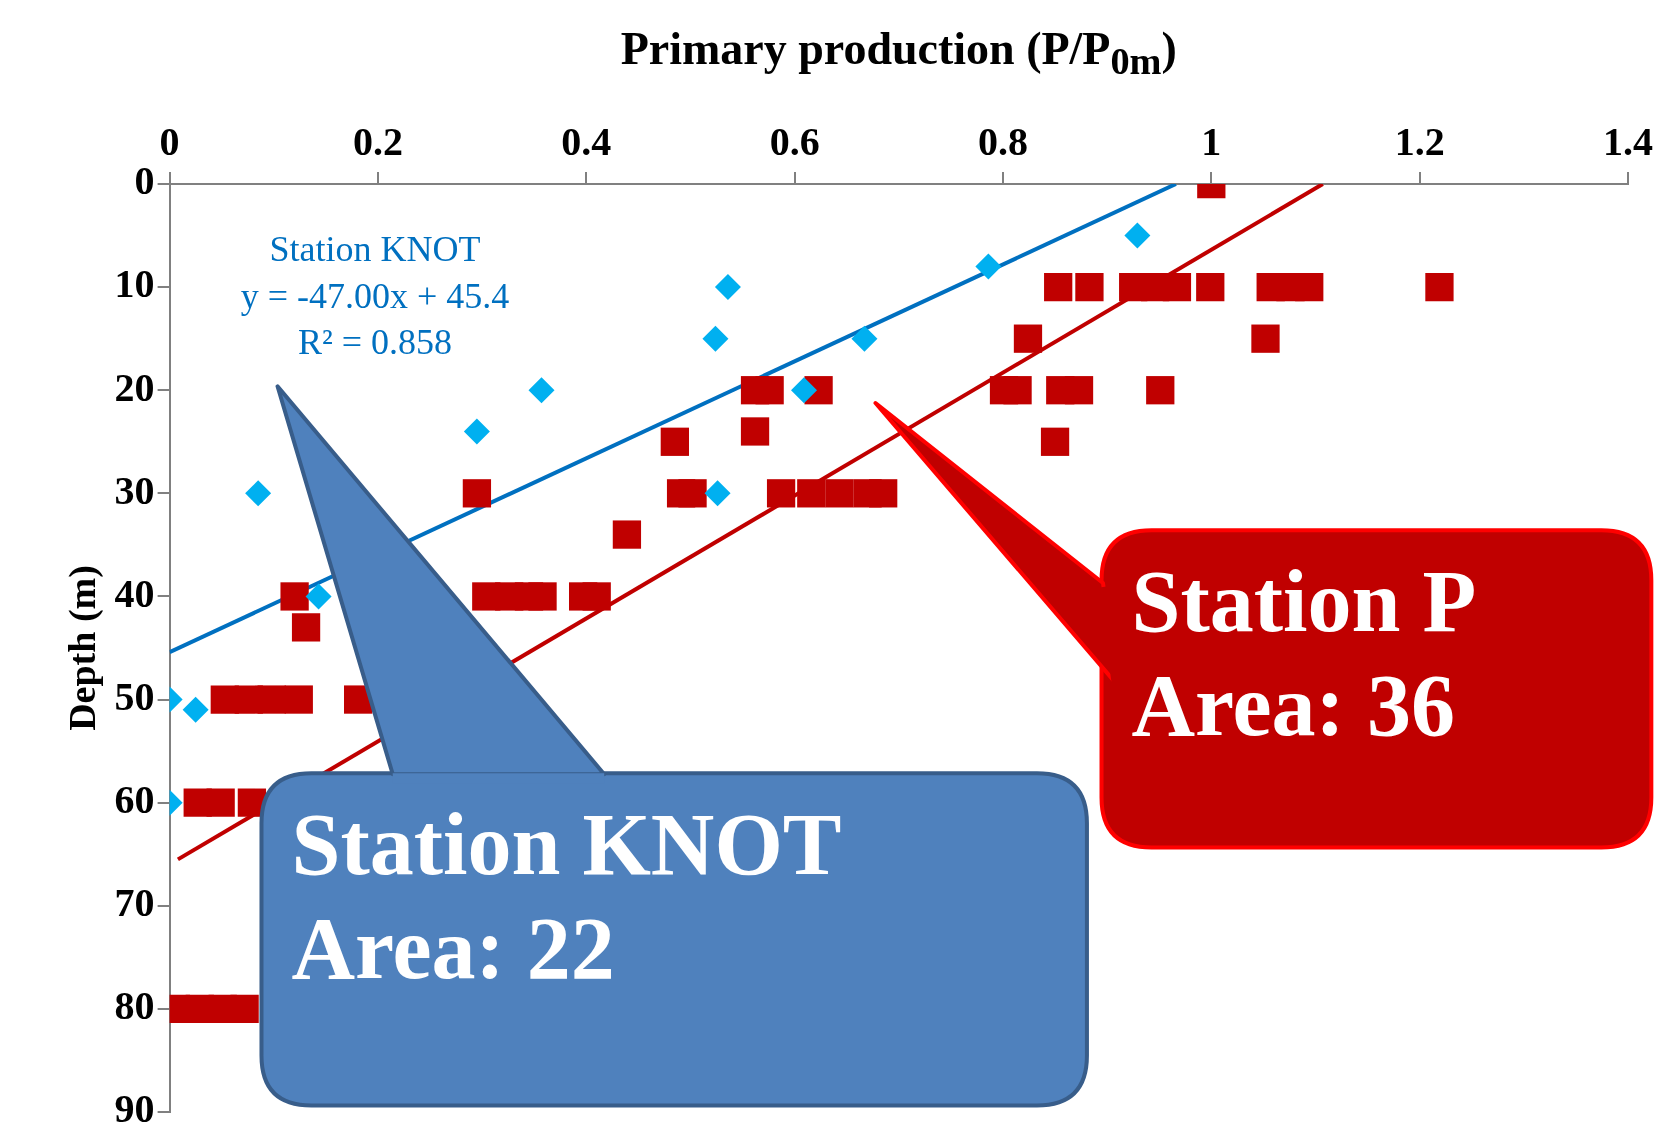 This screenshot has width=1664, height=1131. I want to click on y-tick-label: 10, so click(134, 284).